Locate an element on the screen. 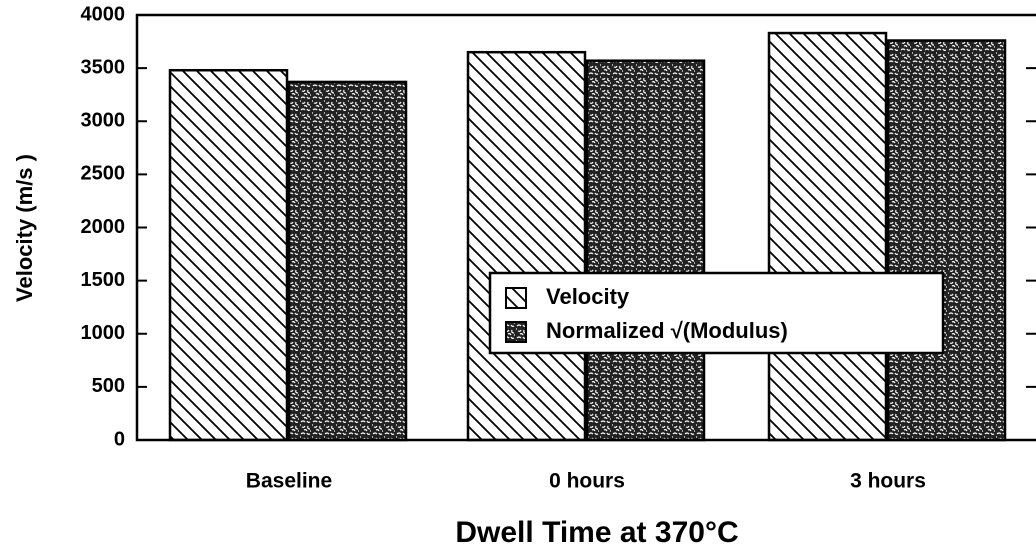 This screenshot has width=1036, height=557. x-tick-label: Baseline is located at coordinates (289, 481).